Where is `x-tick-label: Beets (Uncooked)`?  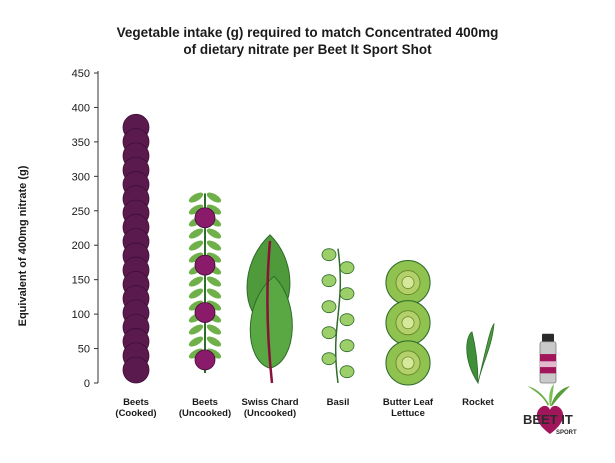 x-tick-label: Beets (Uncooked) is located at coordinates (205, 408).